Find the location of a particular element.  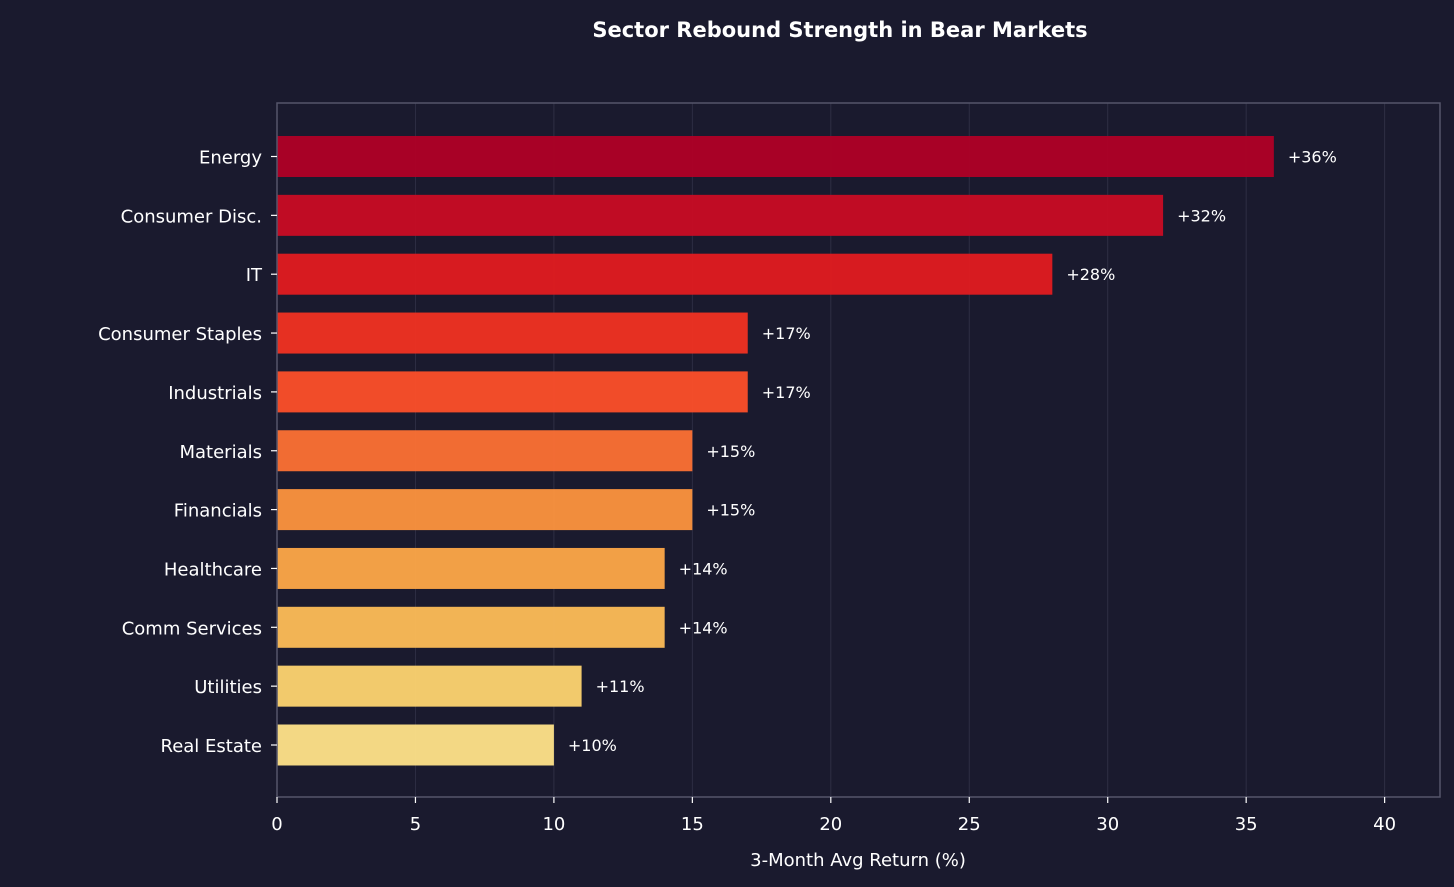

x-tick-label: 40 is located at coordinates (1384, 824).